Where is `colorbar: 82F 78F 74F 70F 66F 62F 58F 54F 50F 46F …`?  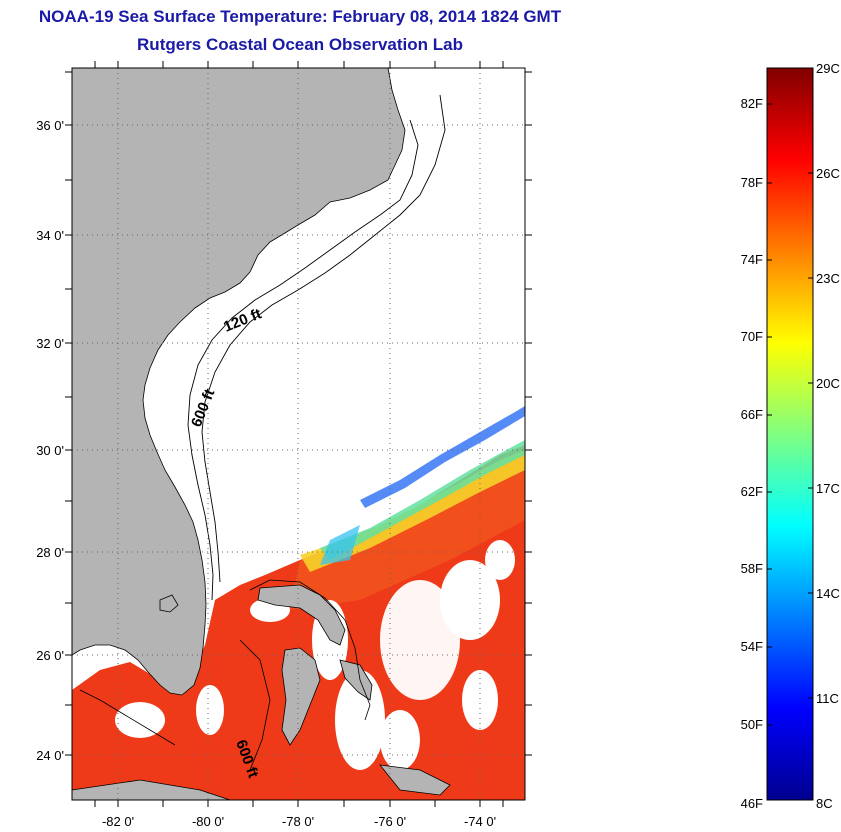
colorbar: 82F 78F 74F 70F 66F 62F 58F 54F 50F 46F … is located at coordinates (790, 436).